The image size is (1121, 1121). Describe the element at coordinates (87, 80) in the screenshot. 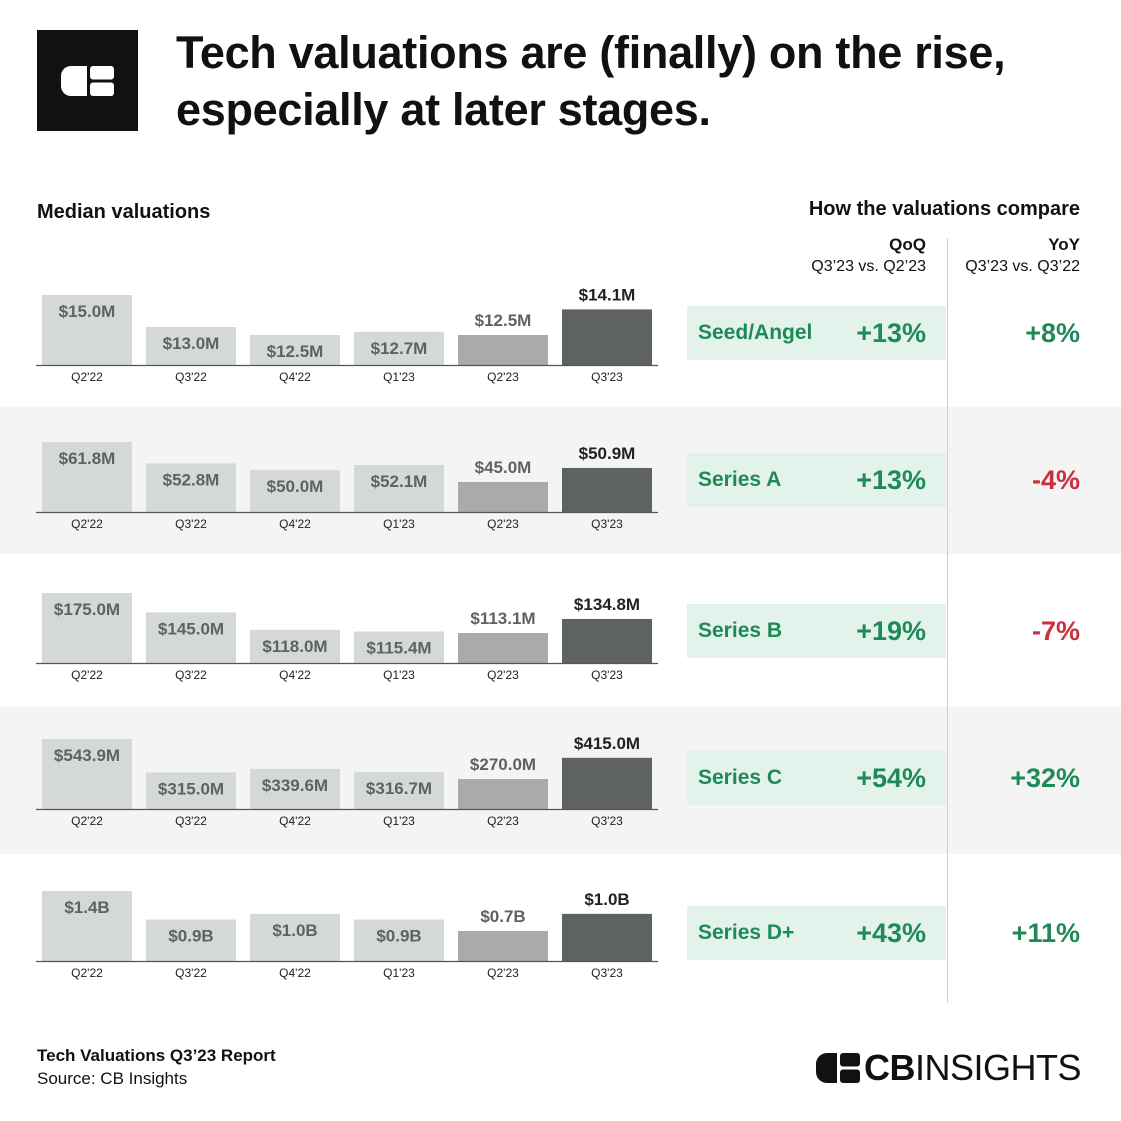

I see `cb-logo` at that location.